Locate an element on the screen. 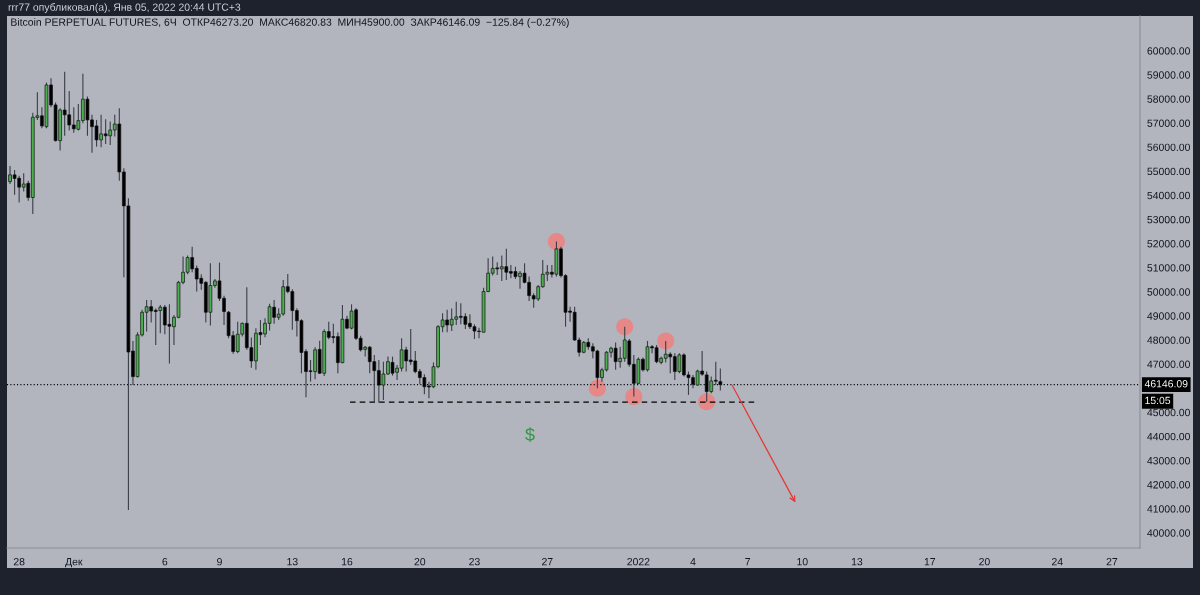 Image resolution: width=1200 pixels, height=595 pixels. y-tick-label: 59000.00 is located at coordinates (1168, 75).